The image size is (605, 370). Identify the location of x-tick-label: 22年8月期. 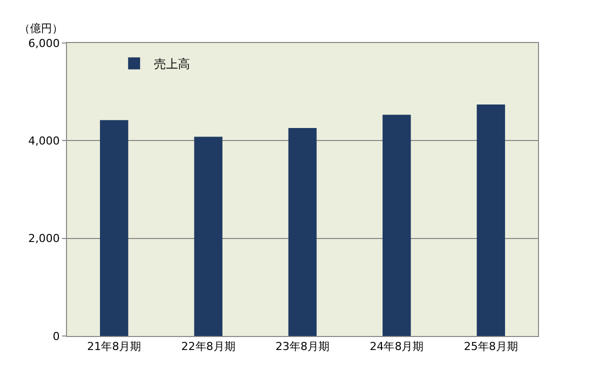
(208, 347).